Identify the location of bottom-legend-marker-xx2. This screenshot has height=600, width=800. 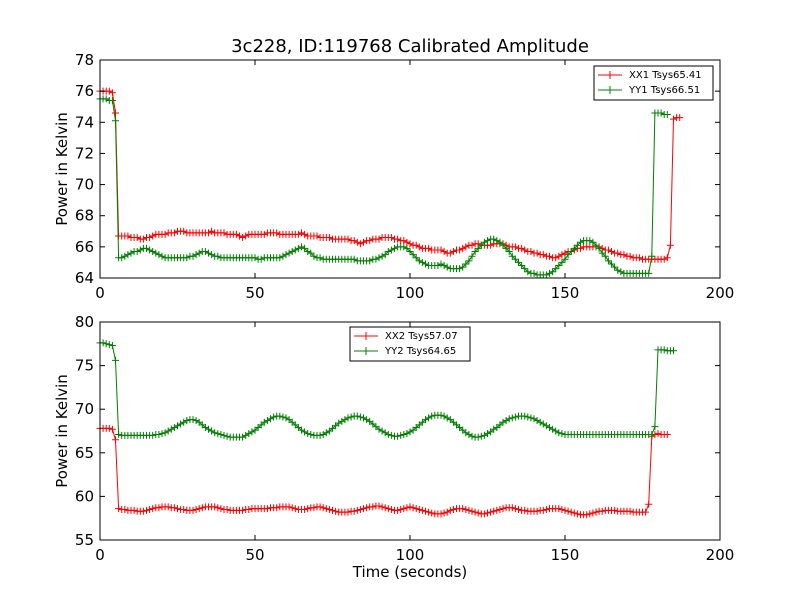
(366, 336).